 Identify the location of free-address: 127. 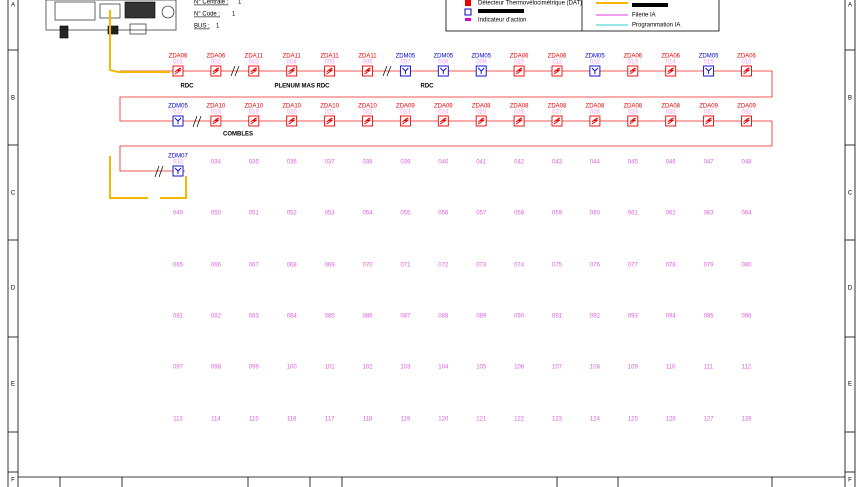
(709, 420).